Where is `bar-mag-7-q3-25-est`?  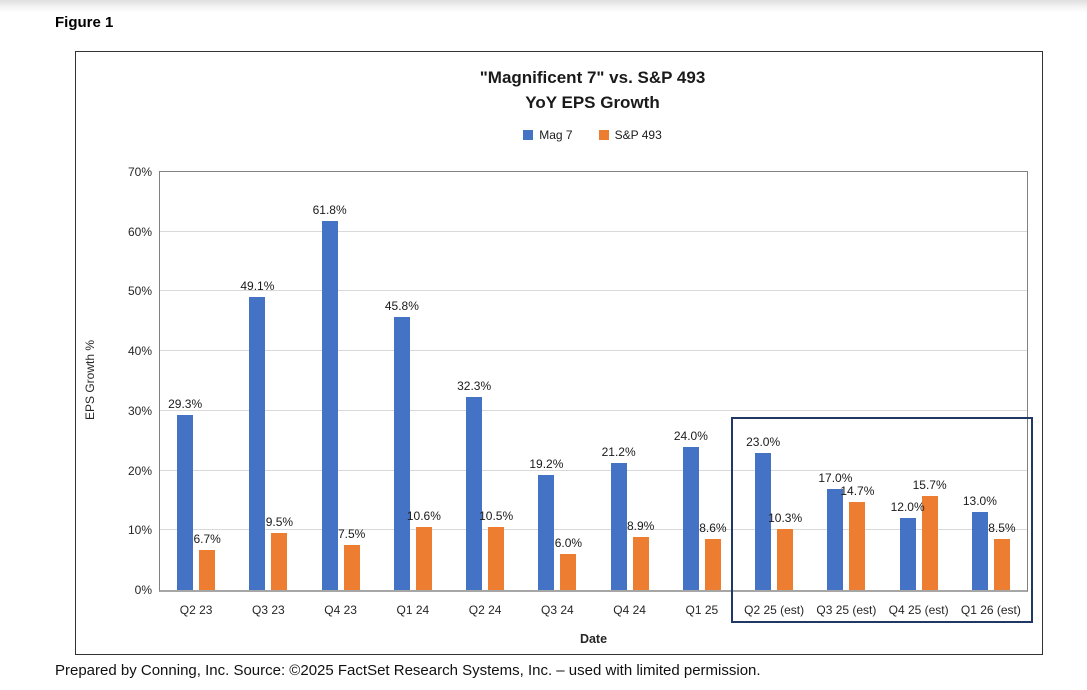
bar-mag-7-q3-25-est is located at coordinates (835, 539).